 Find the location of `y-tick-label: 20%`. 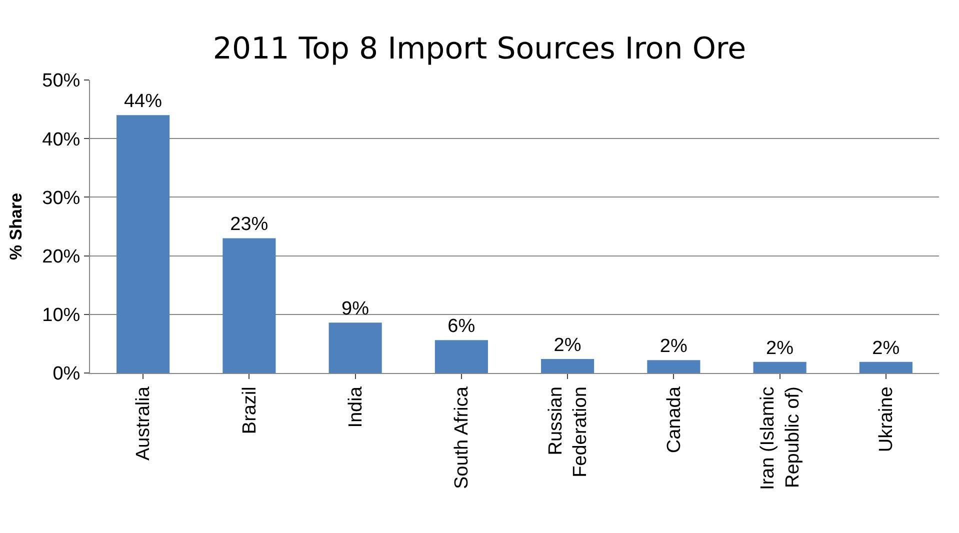

y-tick-label: 20% is located at coordinates (61, 257).